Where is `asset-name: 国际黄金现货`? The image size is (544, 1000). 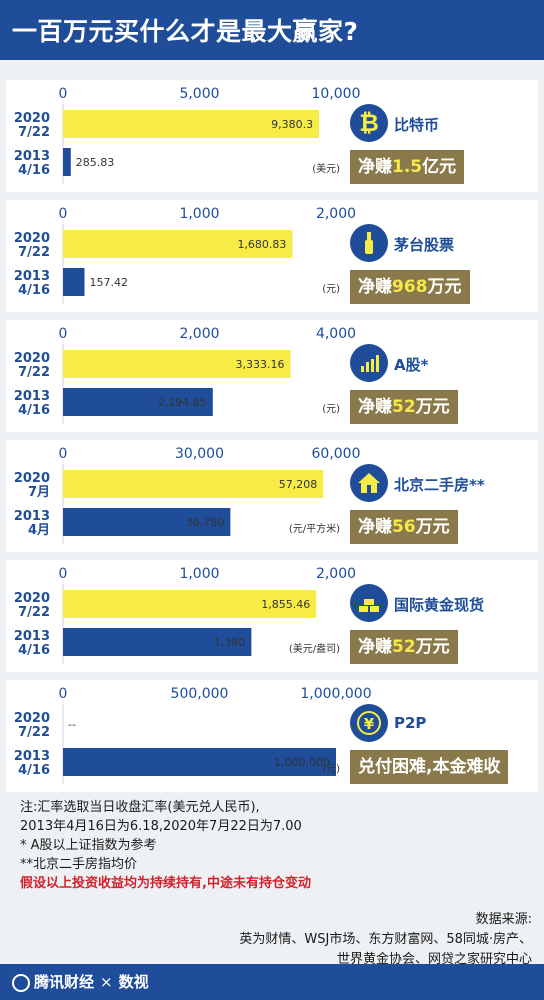 asset-name: 国际黄金现货 is located at coordinates (439, 605).